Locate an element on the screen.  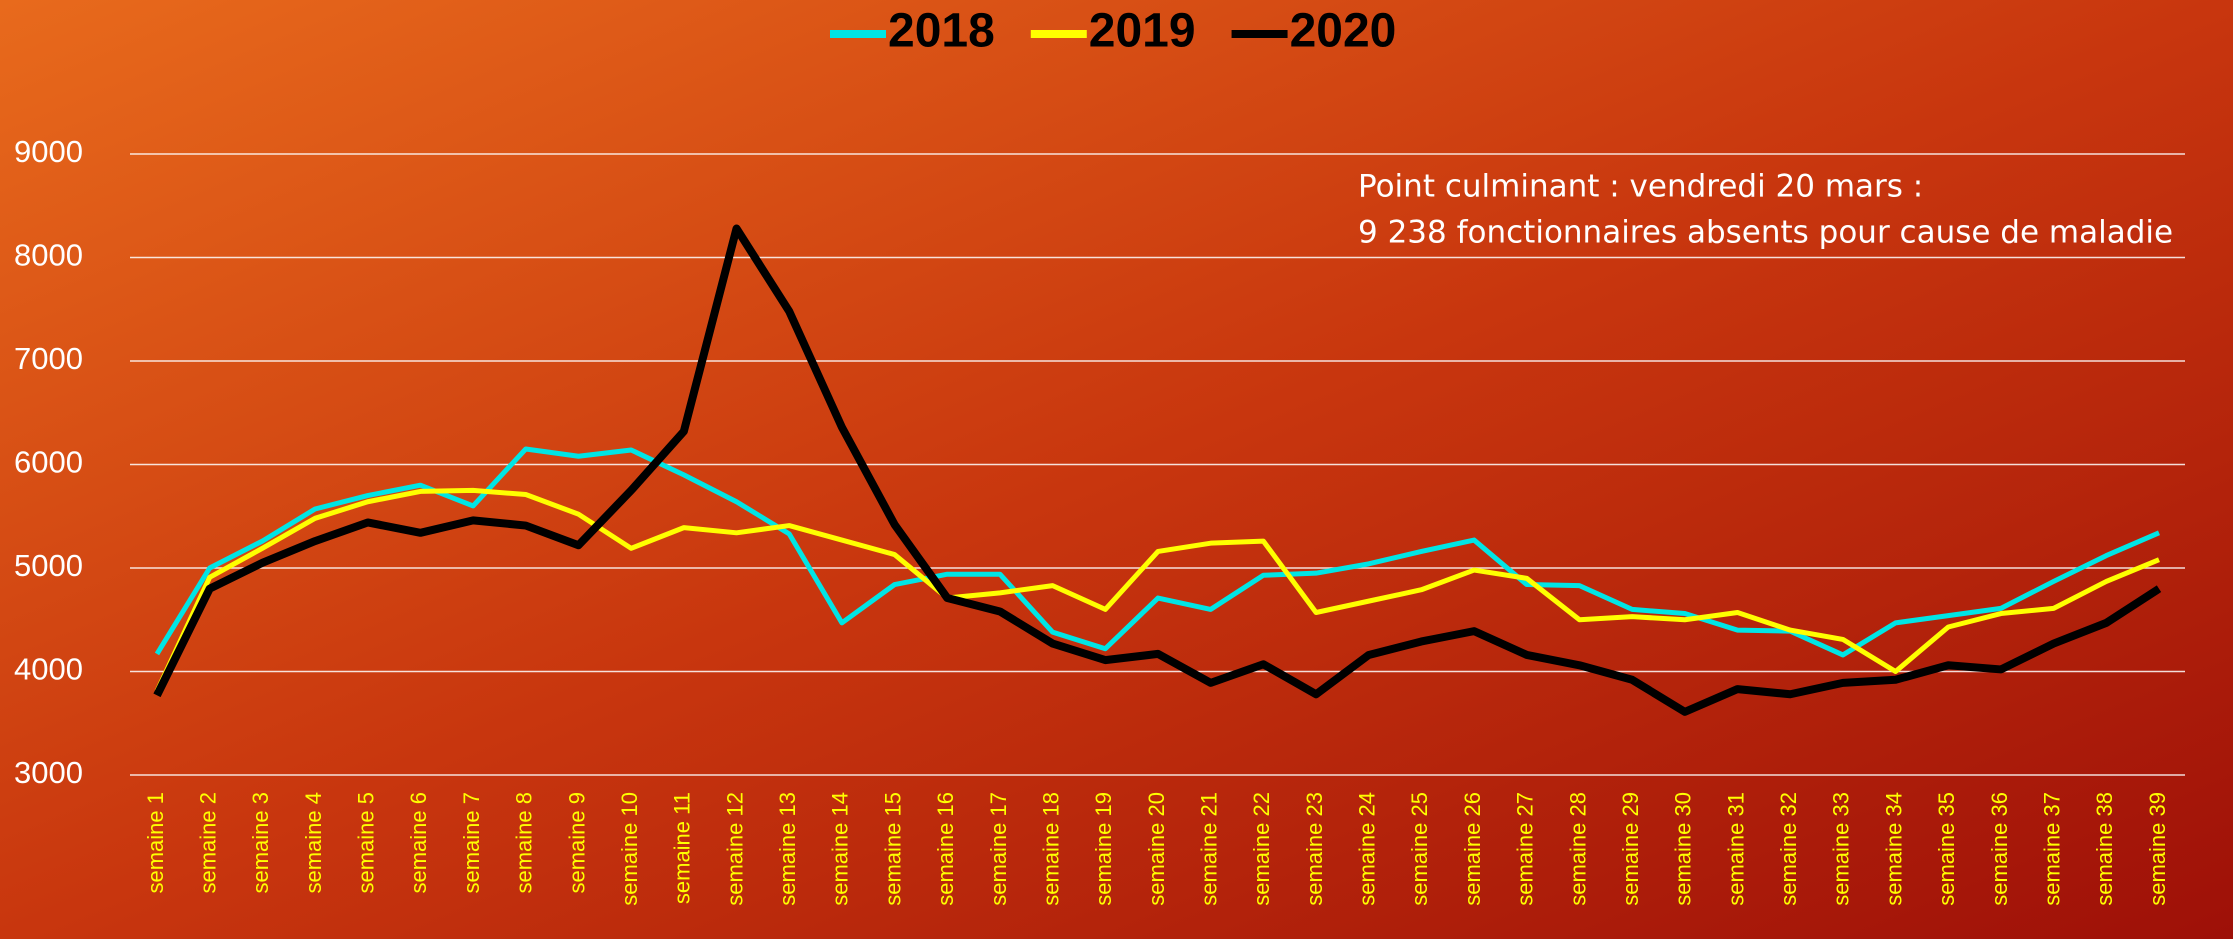
x-tick-label: semaine 19 is located at coordinates (1103, 849).